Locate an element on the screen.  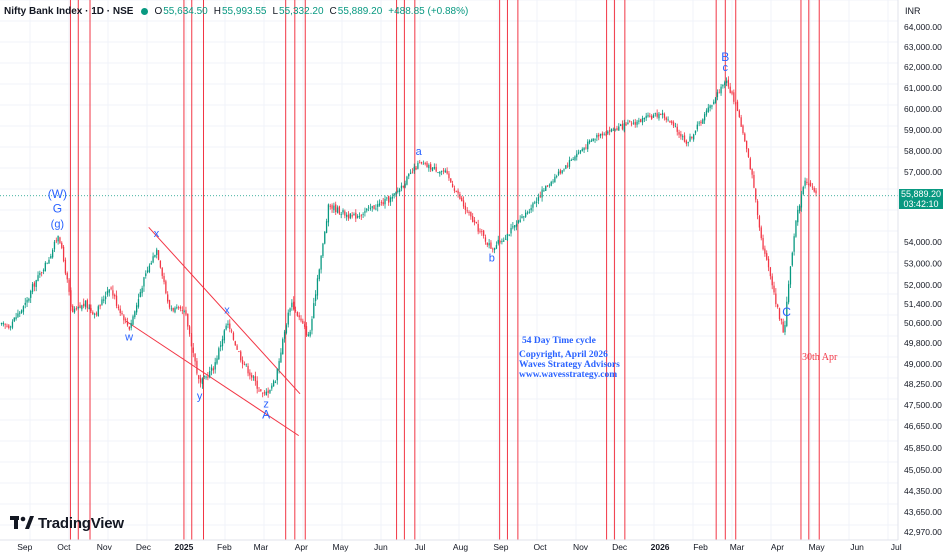
brand-logo: TradingView is located at coordinates (67, 523).